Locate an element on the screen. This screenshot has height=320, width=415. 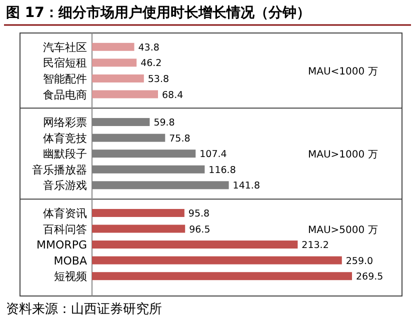
data-label: 96.5 is located at coordinates (199, 230).